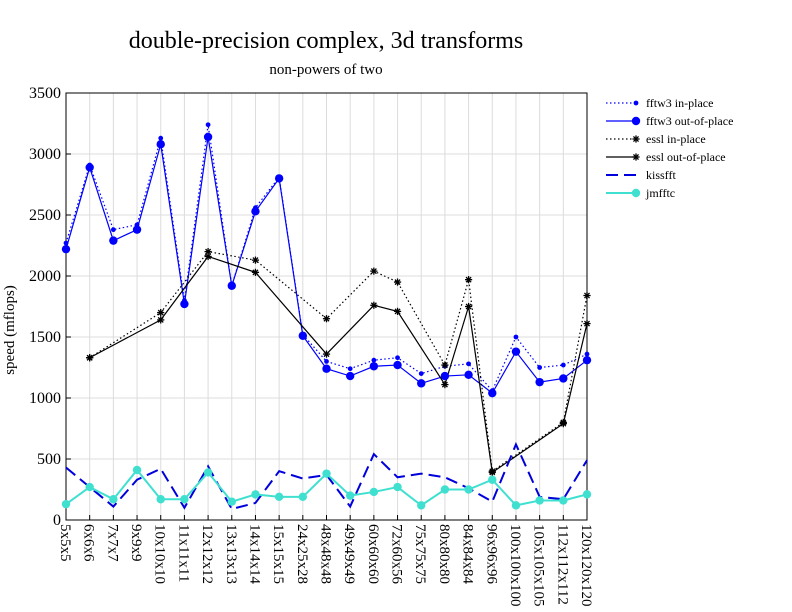 The height and width of the screenshot is (612, 792). What do you see at coordinates (136, 543) in the screenshot?
I see `x-tick-label: 9x9x9` at bounding box center [136, 543].